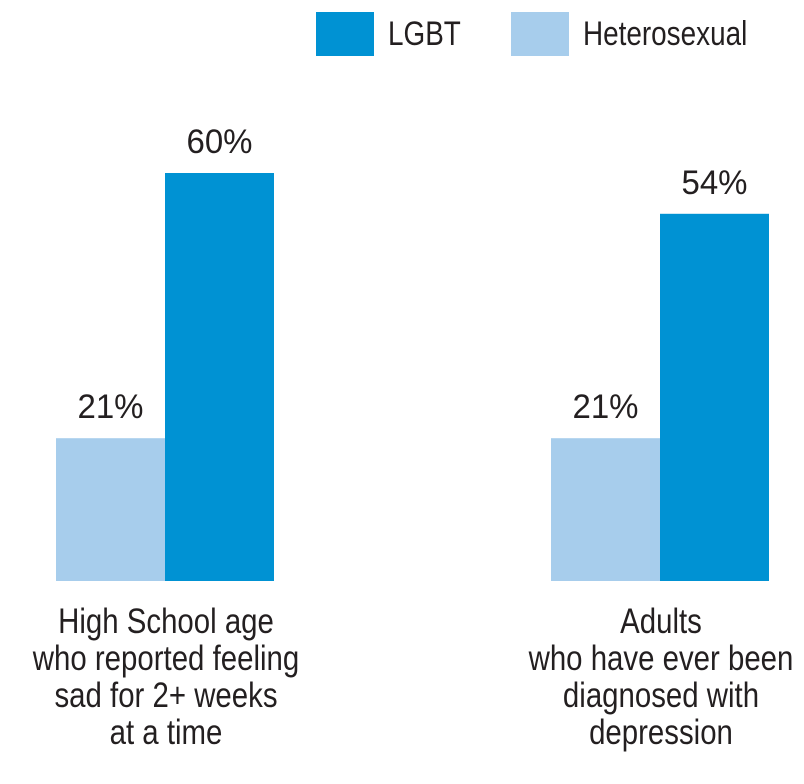 This screenshot has height=784, width=804. What do you see at coordinates (661, 658) in the screenshot?
I see `category-label-line: who have ever been` at bounding box center [661, 658].